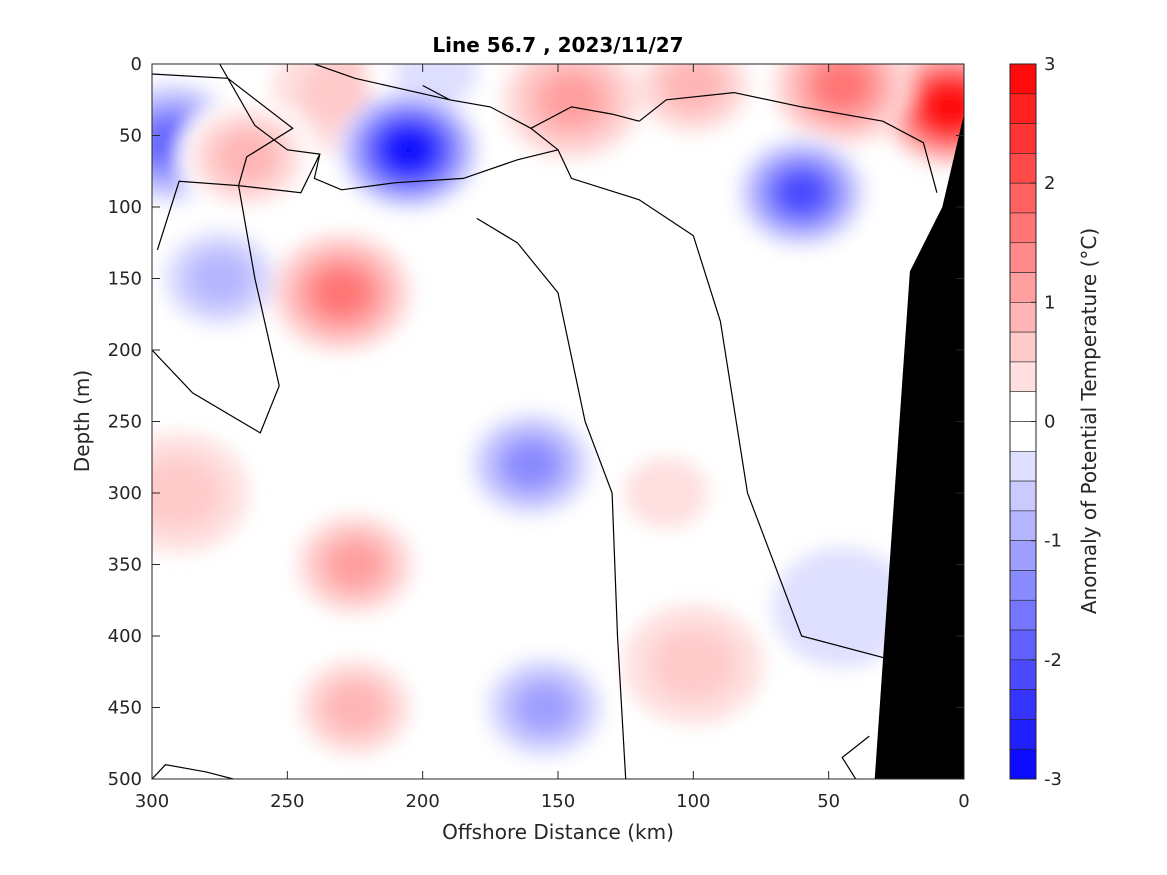 The width and height of the screenshot is (1167, 875). I want to click on colorbar-tick-label: 2, so click(1049, 183).